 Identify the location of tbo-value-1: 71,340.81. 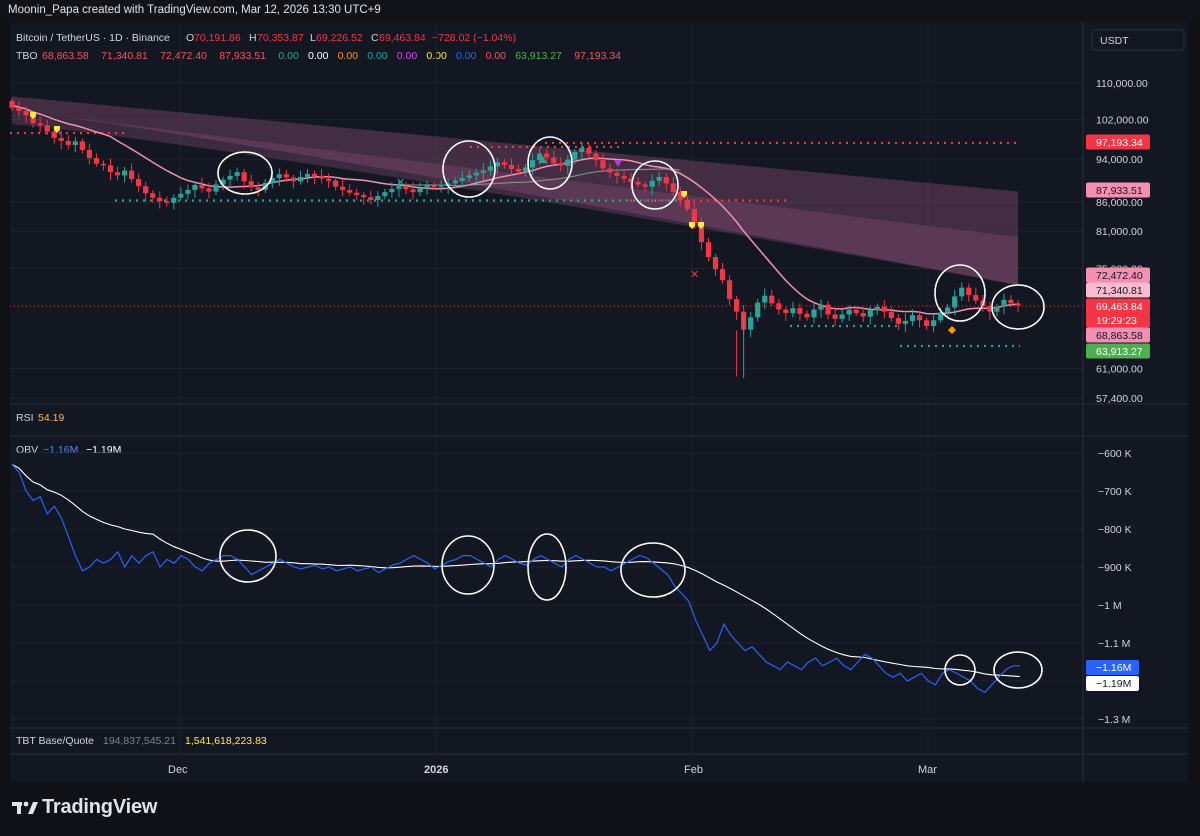
(124, 56).